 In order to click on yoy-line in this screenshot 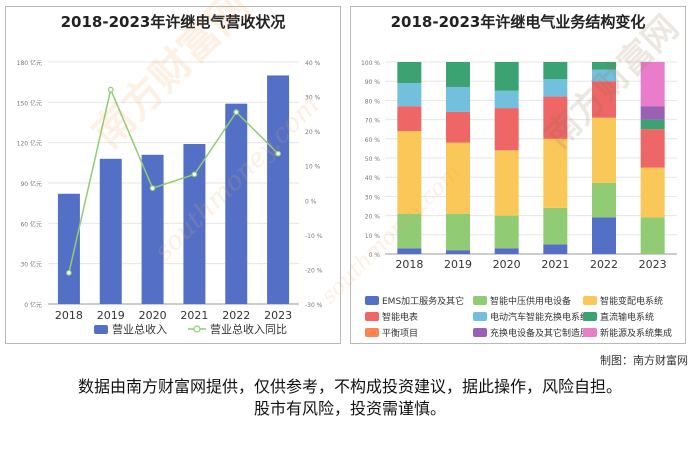, I will do `click(173, 180)`.